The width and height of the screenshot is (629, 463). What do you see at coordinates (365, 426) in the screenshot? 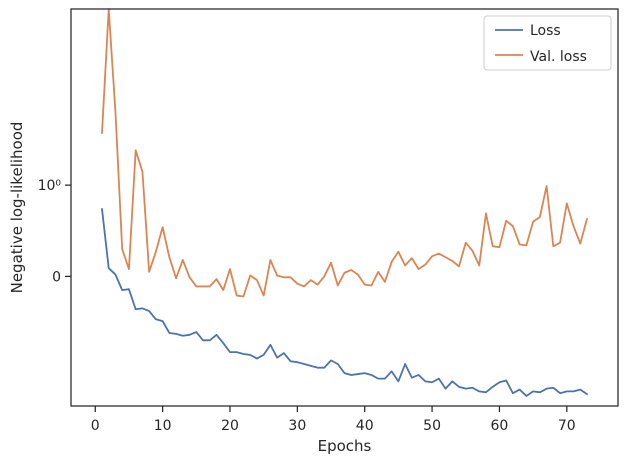
I see `x-tick-label-40: 40` at bounding box center [365, 426].